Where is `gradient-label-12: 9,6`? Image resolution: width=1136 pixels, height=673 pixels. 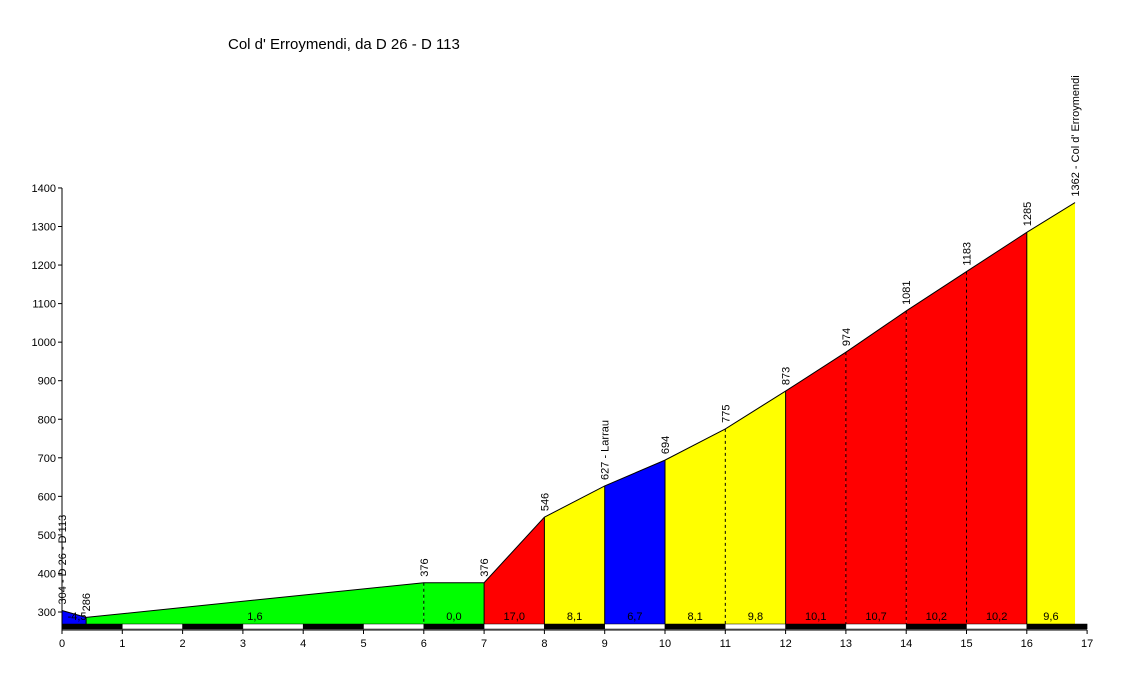
gradient-label-12: 9,6 is located at coordinates (1050, 617).